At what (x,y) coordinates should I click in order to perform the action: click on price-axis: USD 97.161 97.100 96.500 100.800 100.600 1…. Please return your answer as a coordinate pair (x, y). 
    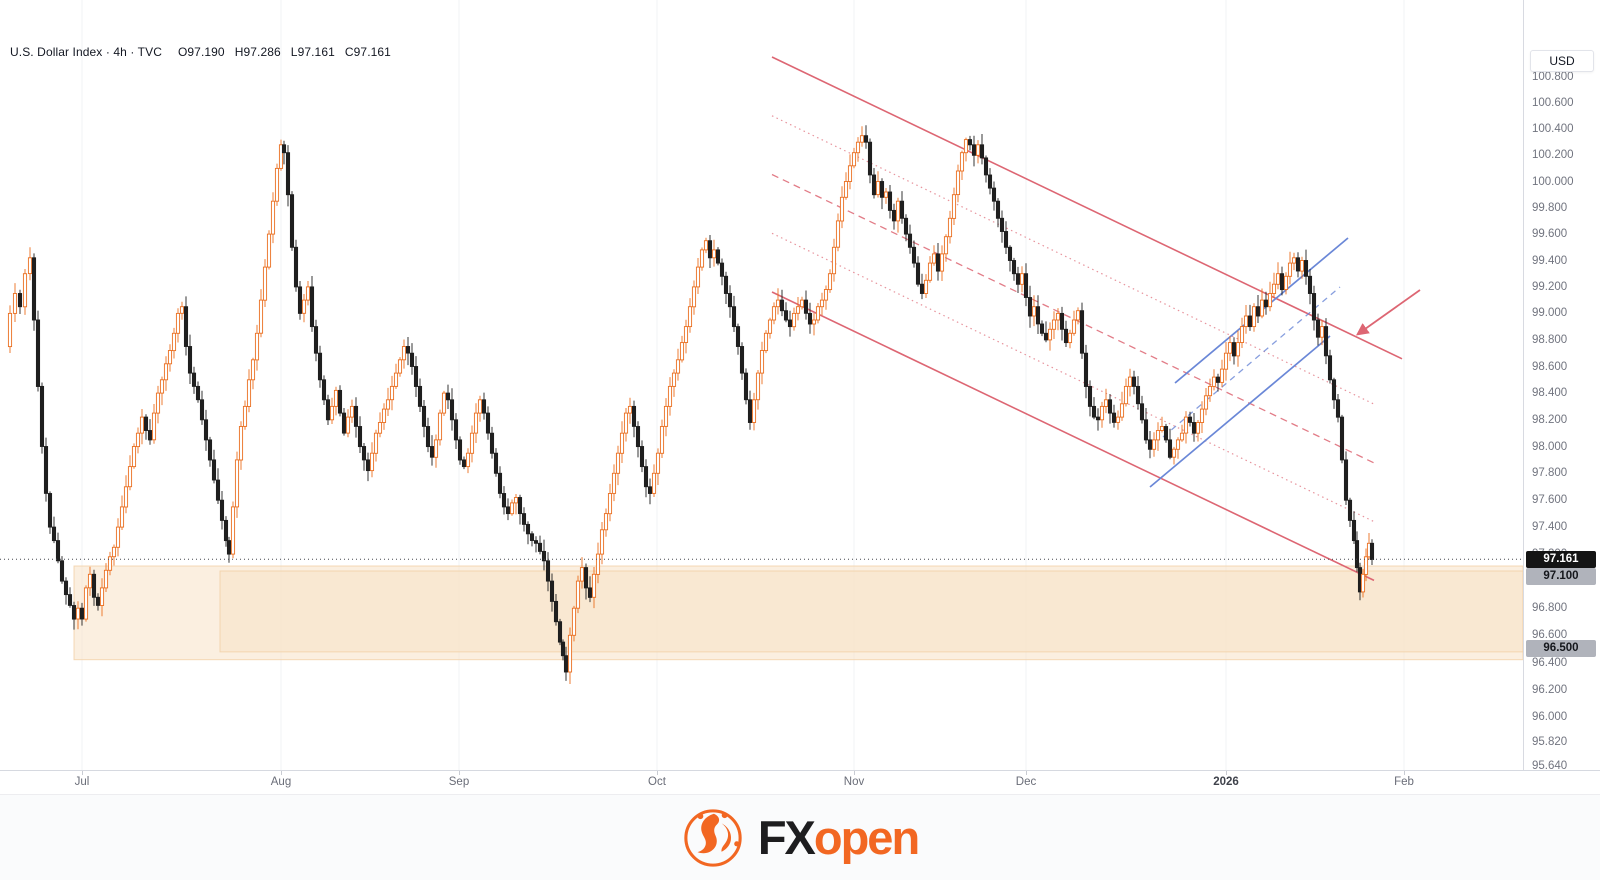
    Looking at the image, I should click on (1561, 386).